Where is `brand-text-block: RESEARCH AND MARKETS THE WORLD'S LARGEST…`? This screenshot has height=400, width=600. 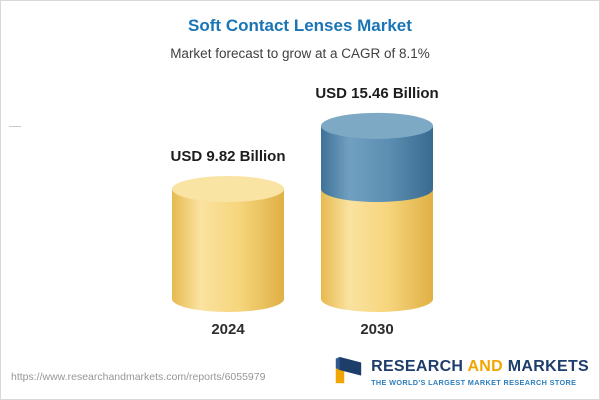 brand-text-block: RESEARCH AND MARKETS THE WORLD'S LARGEST… is located at coordinates (480, 372).